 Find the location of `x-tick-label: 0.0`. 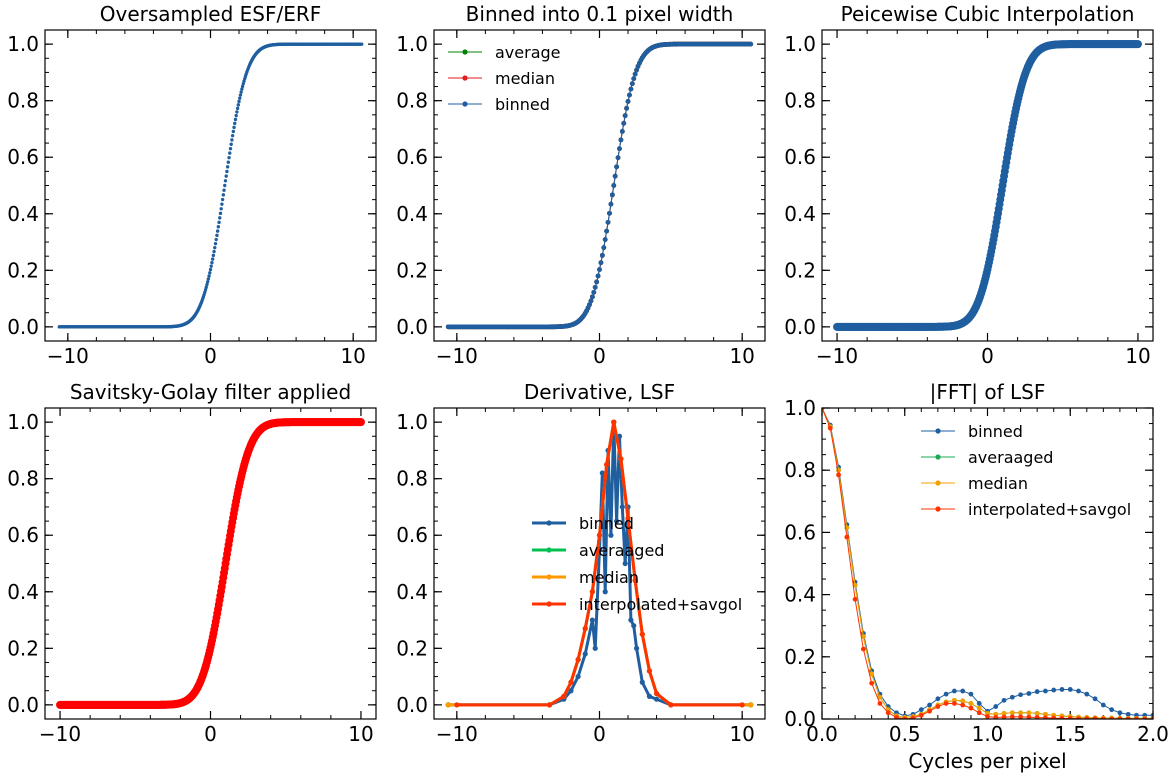

x-tick-label: 0.0 is located at coordinates (822, 734).